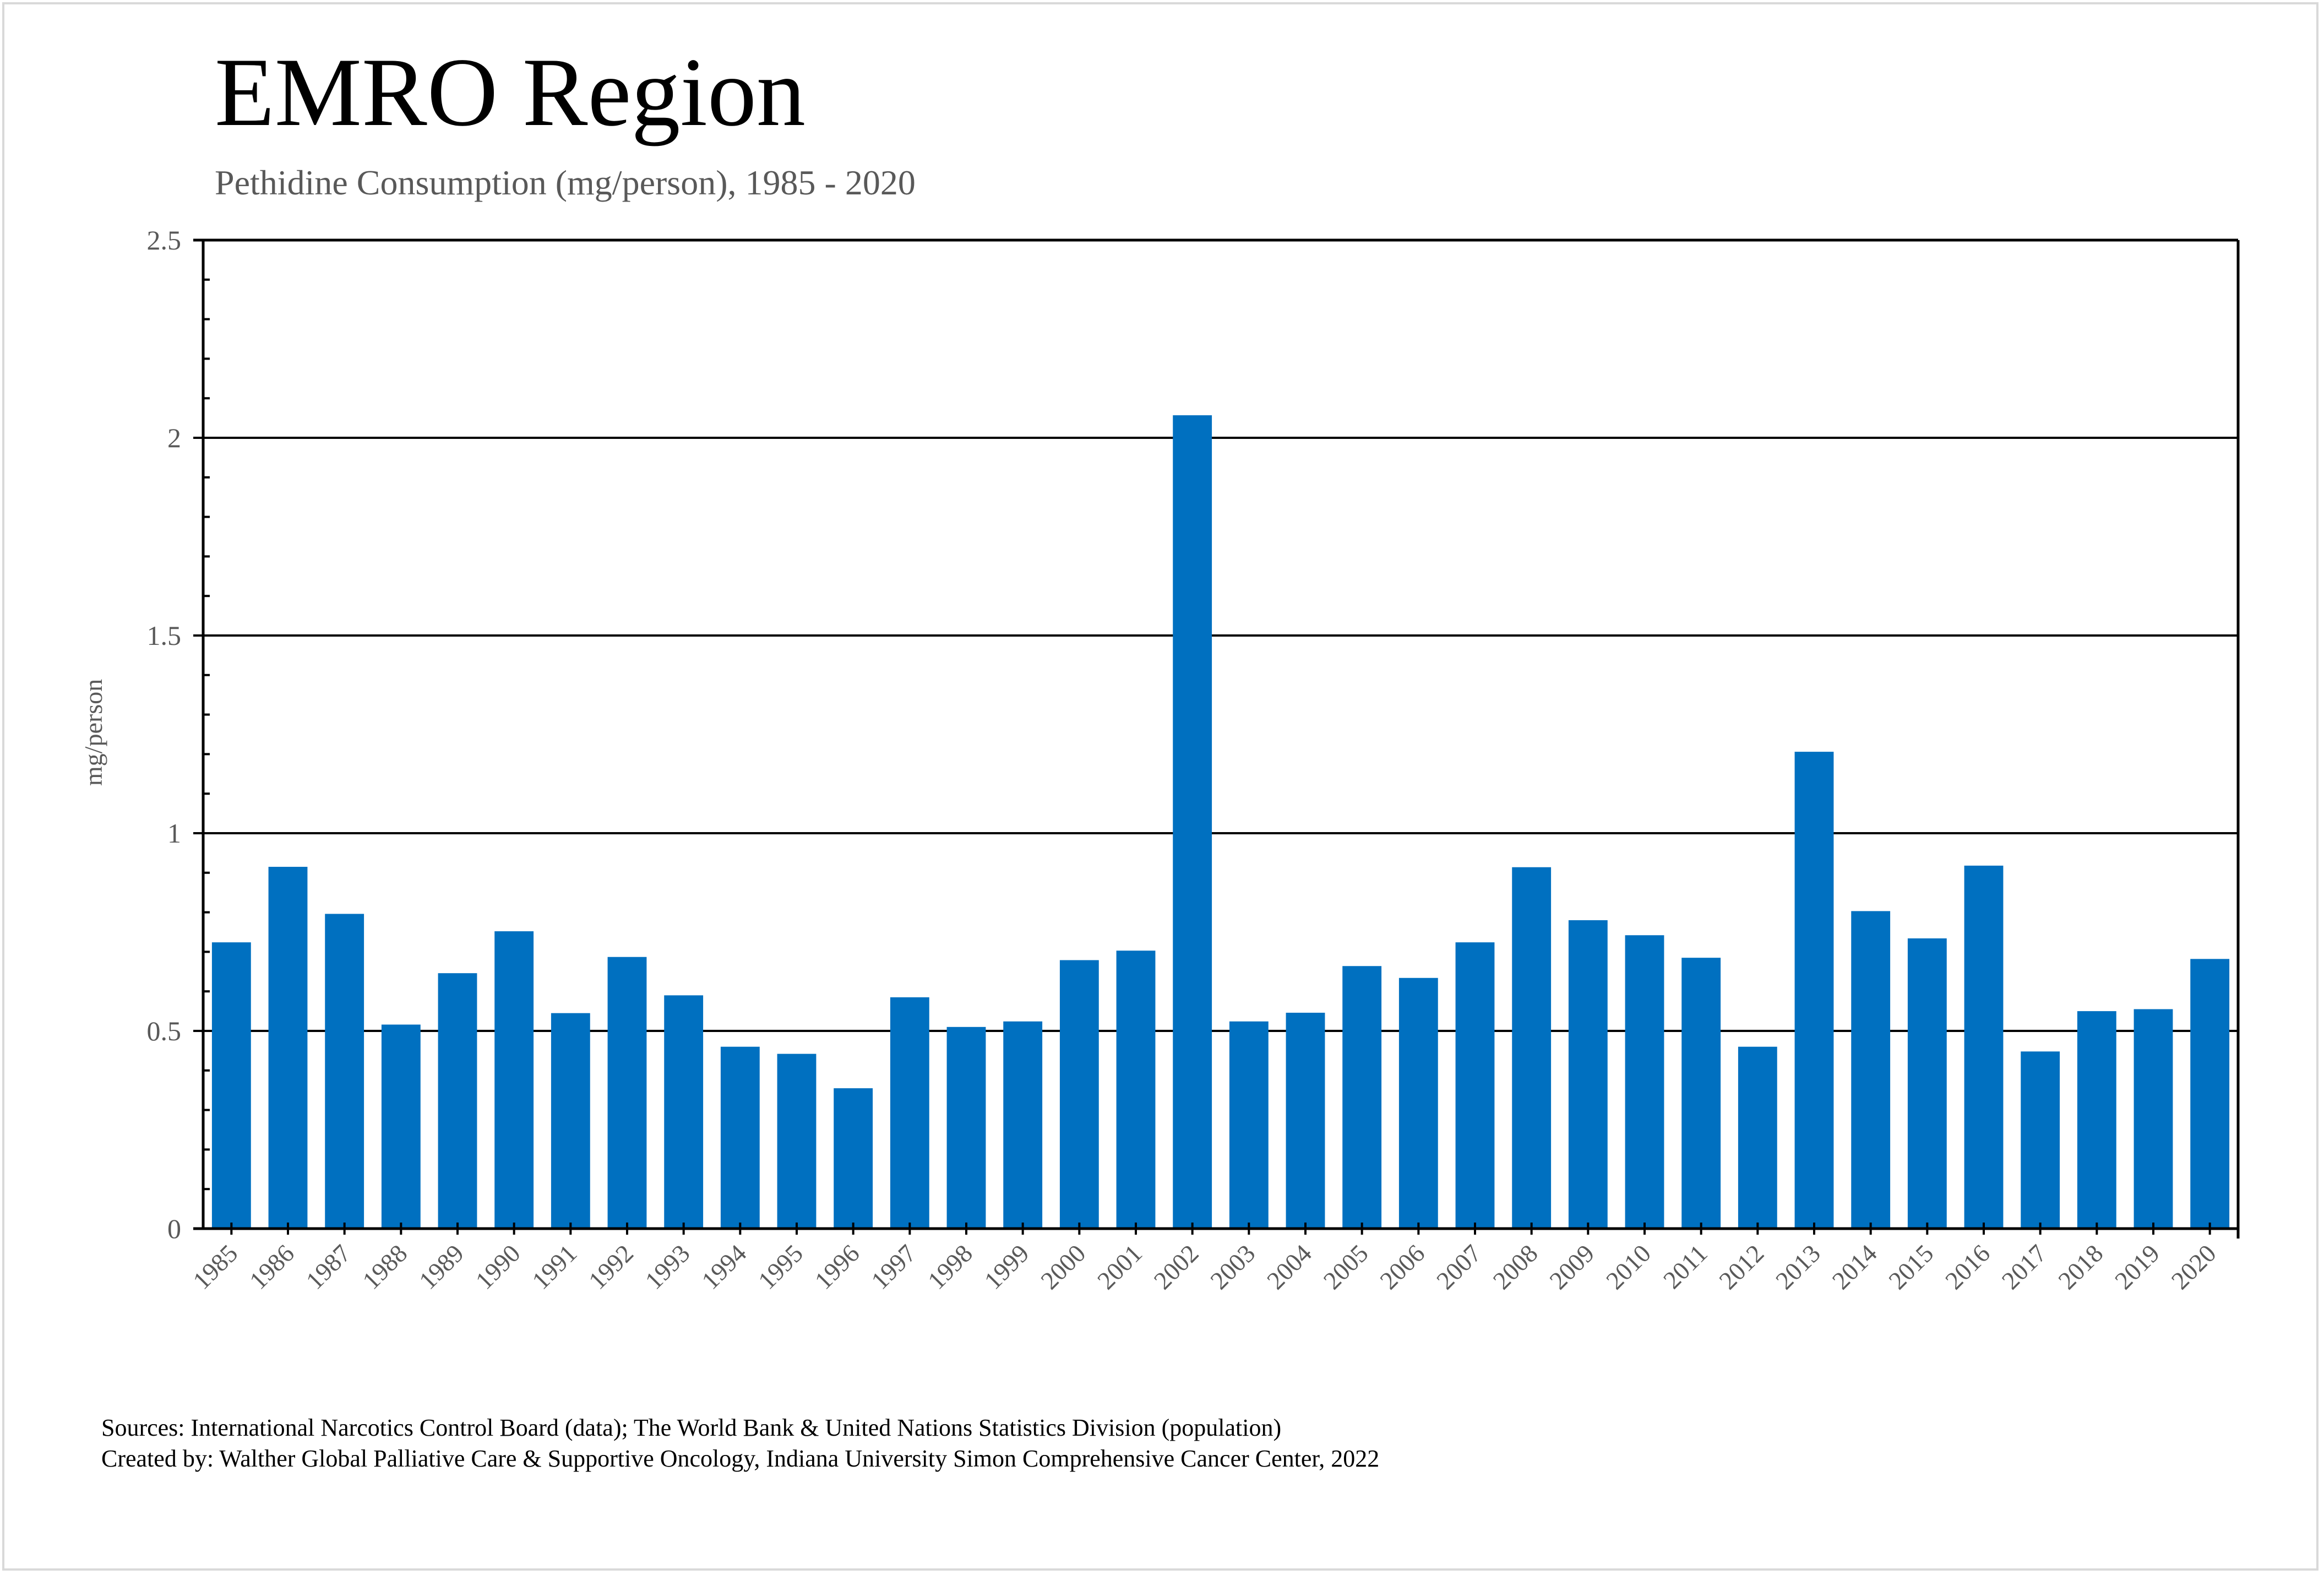  What do you see at coordinates (1475, 1085) in the screenshot?
I see `bar-2007` at bounding box center [1475, 1085].